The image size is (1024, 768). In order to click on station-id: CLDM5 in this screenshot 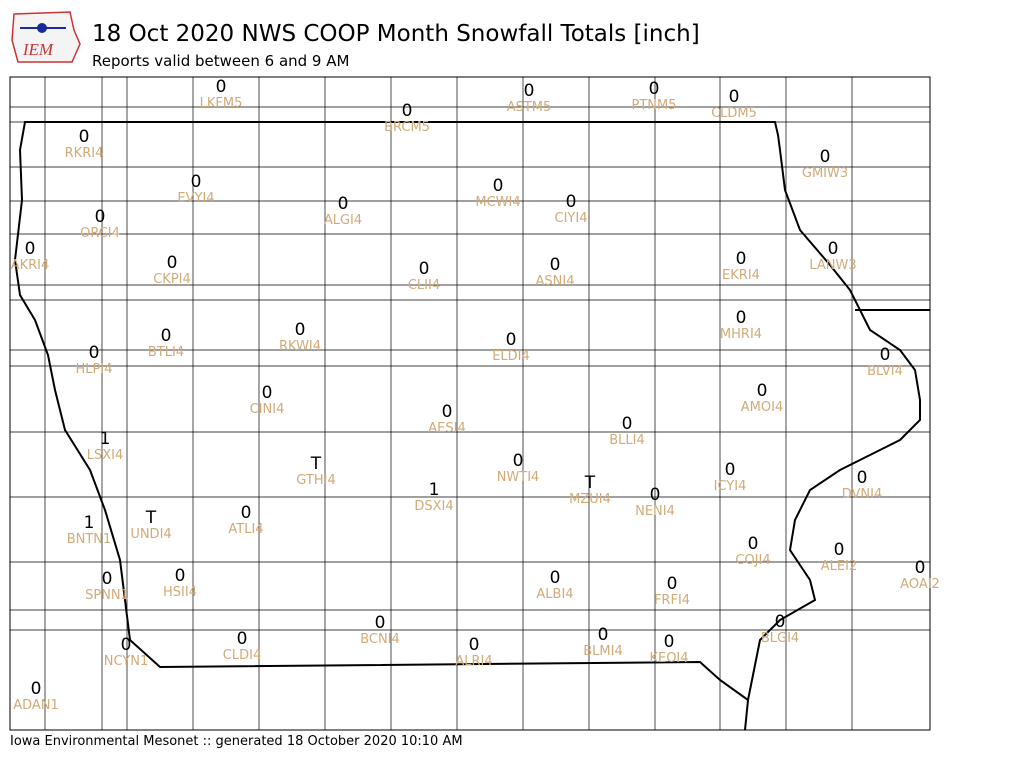, I will do `click(734, 113)`.